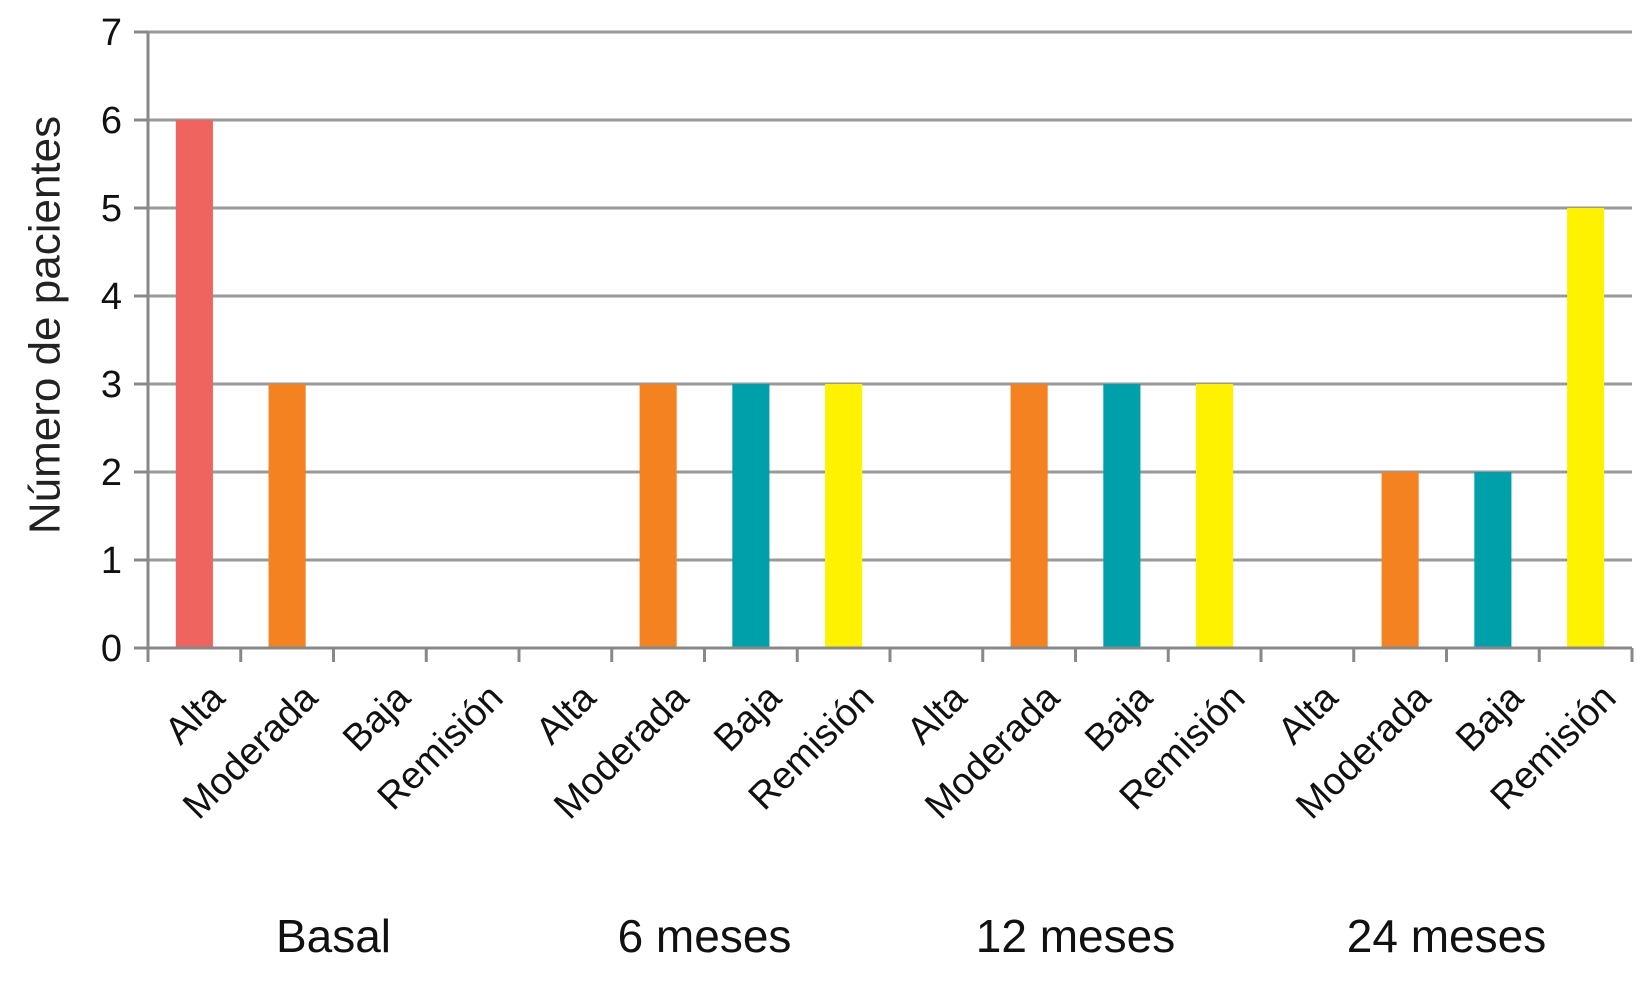  What do you see at coordinates (911, 936) in the screenshot?
I see `x-group-labels: Basal 6 meses 12 meses 24 meses` at bounding box center [911, 936].